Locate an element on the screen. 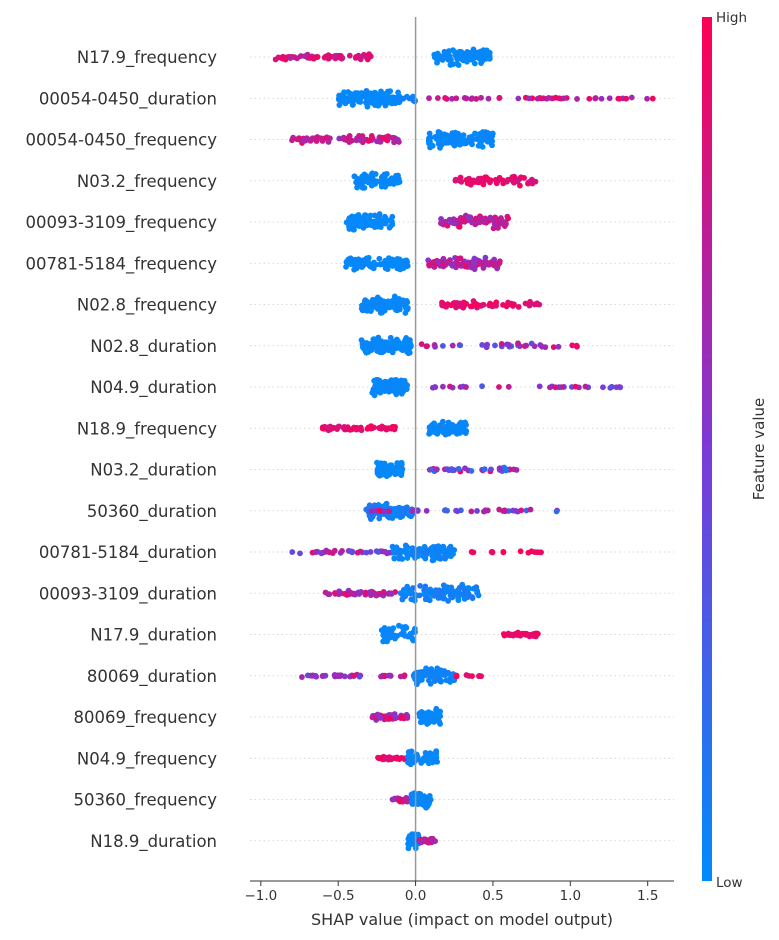  colorbar is located at coordinates (707, 449).